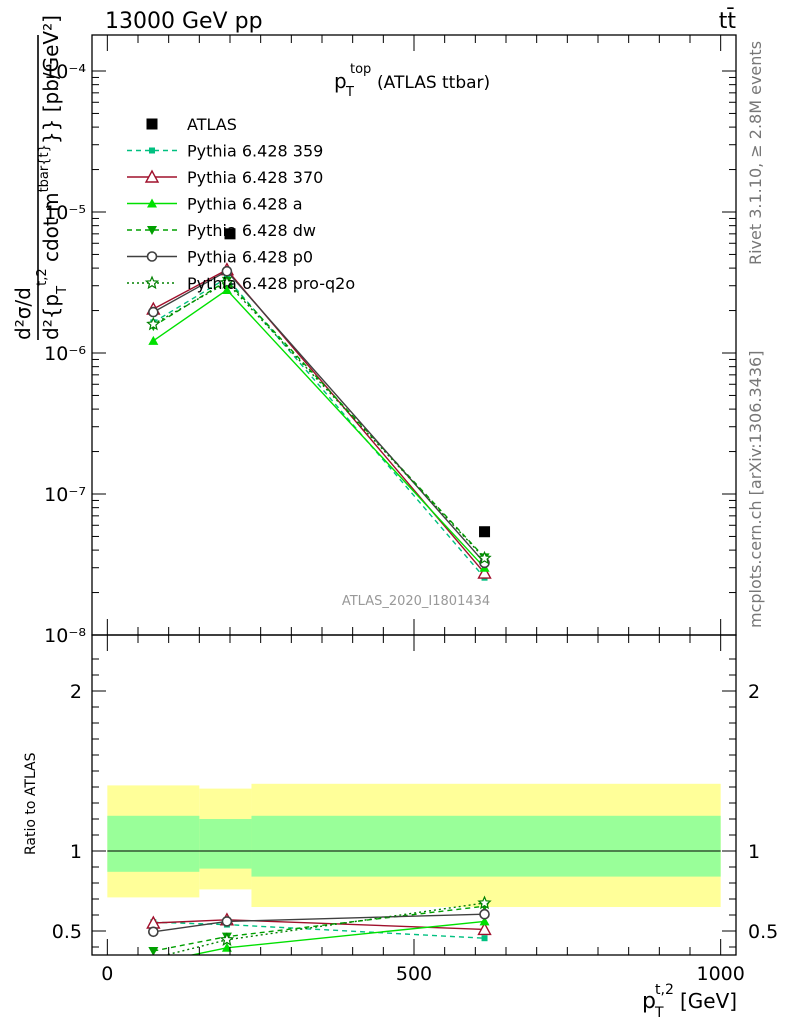  What do you see at coordinates (433, 83) in the screenshot?
I see `chart-title-rest: (ATLAS ttbar)` at bounding box center [433, 83].